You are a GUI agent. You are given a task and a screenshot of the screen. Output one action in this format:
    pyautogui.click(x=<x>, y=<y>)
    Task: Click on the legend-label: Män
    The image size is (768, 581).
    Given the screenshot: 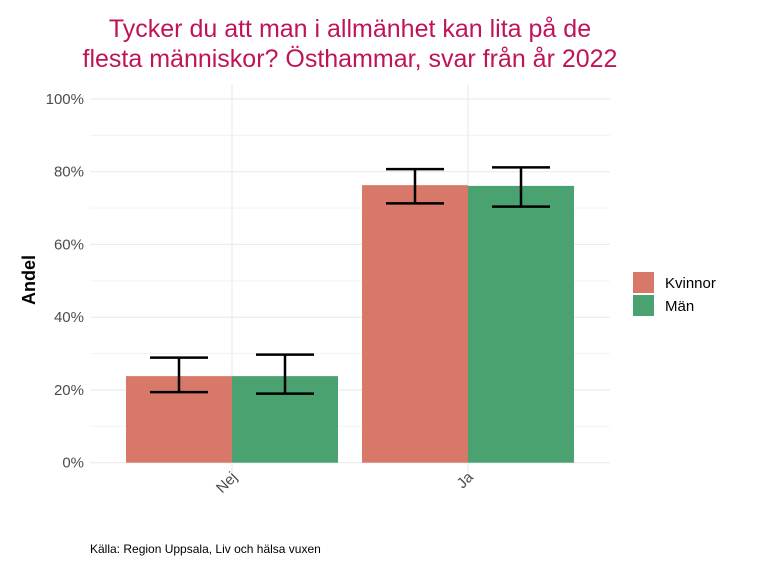 What is the action you would take?
    pyautogui.click(x=679, y=306)
    